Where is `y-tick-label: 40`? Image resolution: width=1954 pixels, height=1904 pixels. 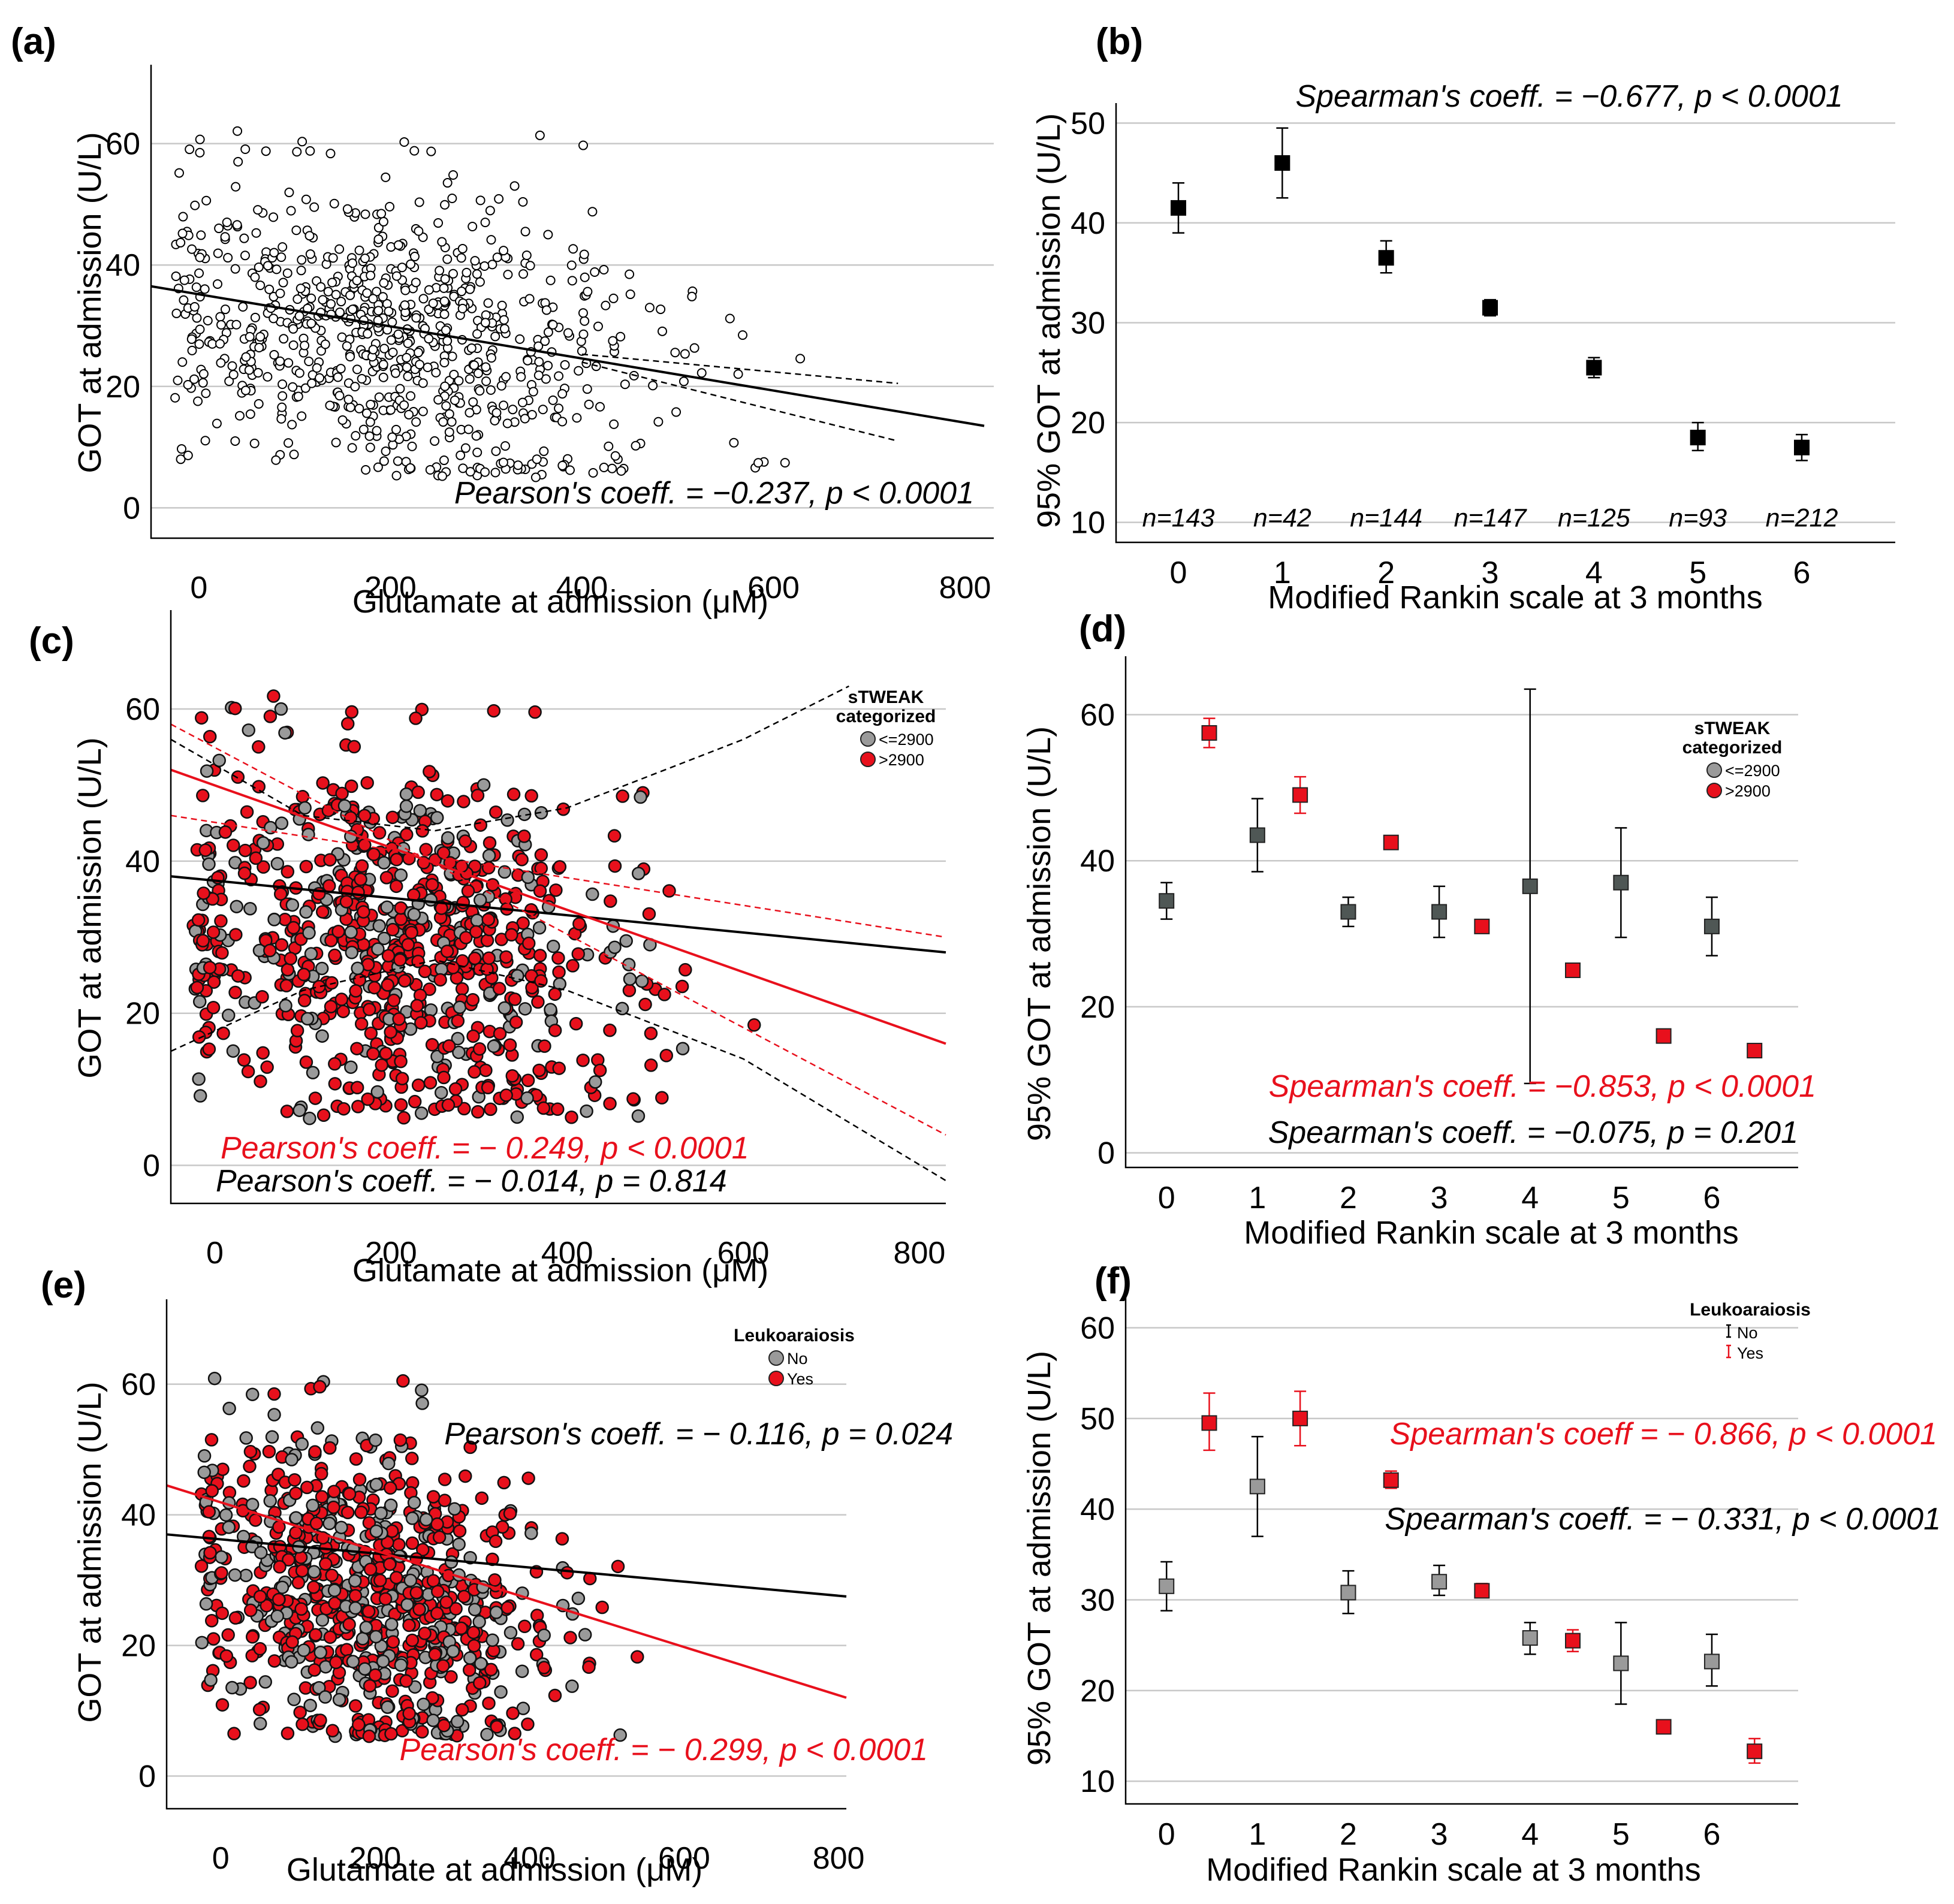 y-tick-label: 40 is located at coordinates (1097, 1509).